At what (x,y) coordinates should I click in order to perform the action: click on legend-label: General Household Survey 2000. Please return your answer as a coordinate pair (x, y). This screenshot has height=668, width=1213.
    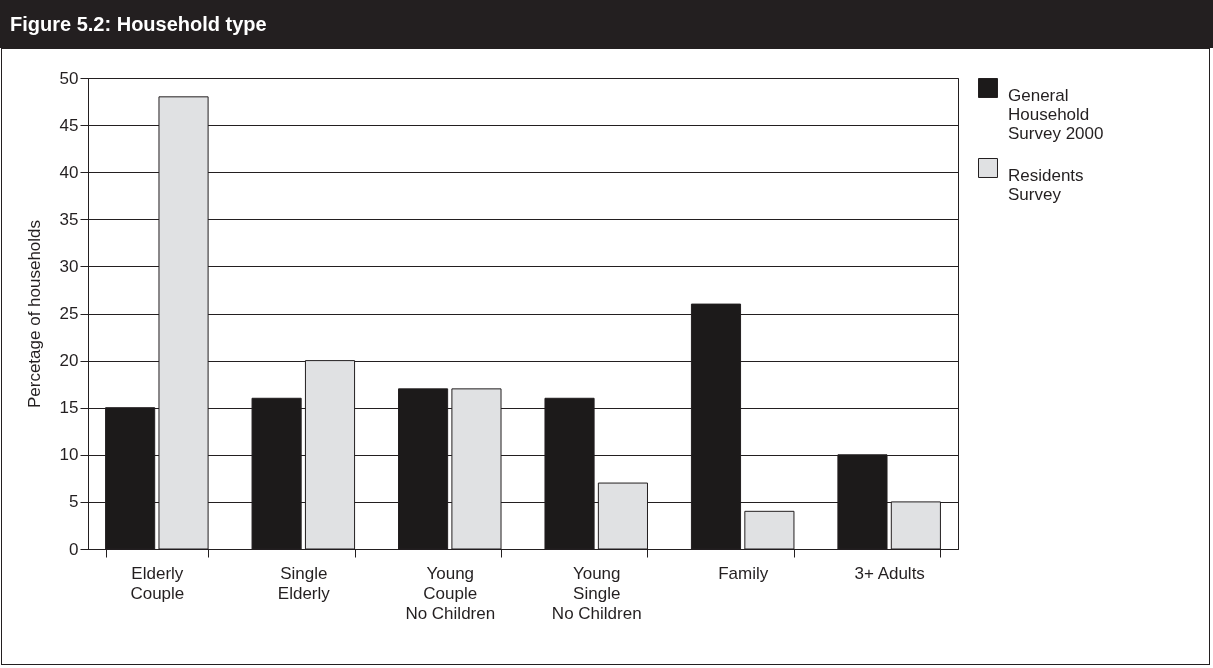
    Looking at the image, I should click on (1056, 114).